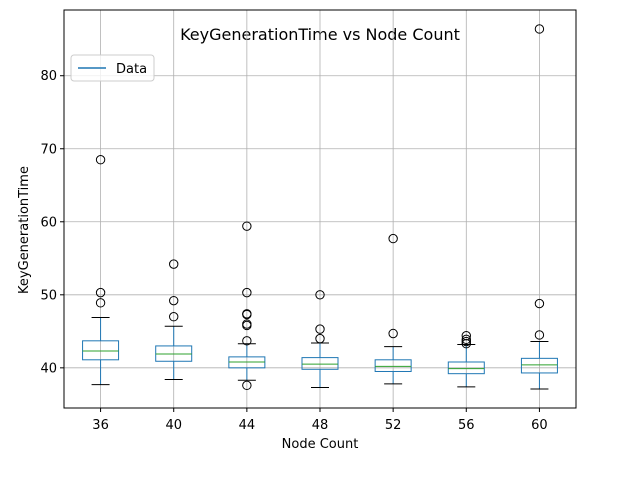 The width and height of the screenshot is (640, 480). I want to click on y-axis-label: KeyGenerationTime, so click(24, 230).